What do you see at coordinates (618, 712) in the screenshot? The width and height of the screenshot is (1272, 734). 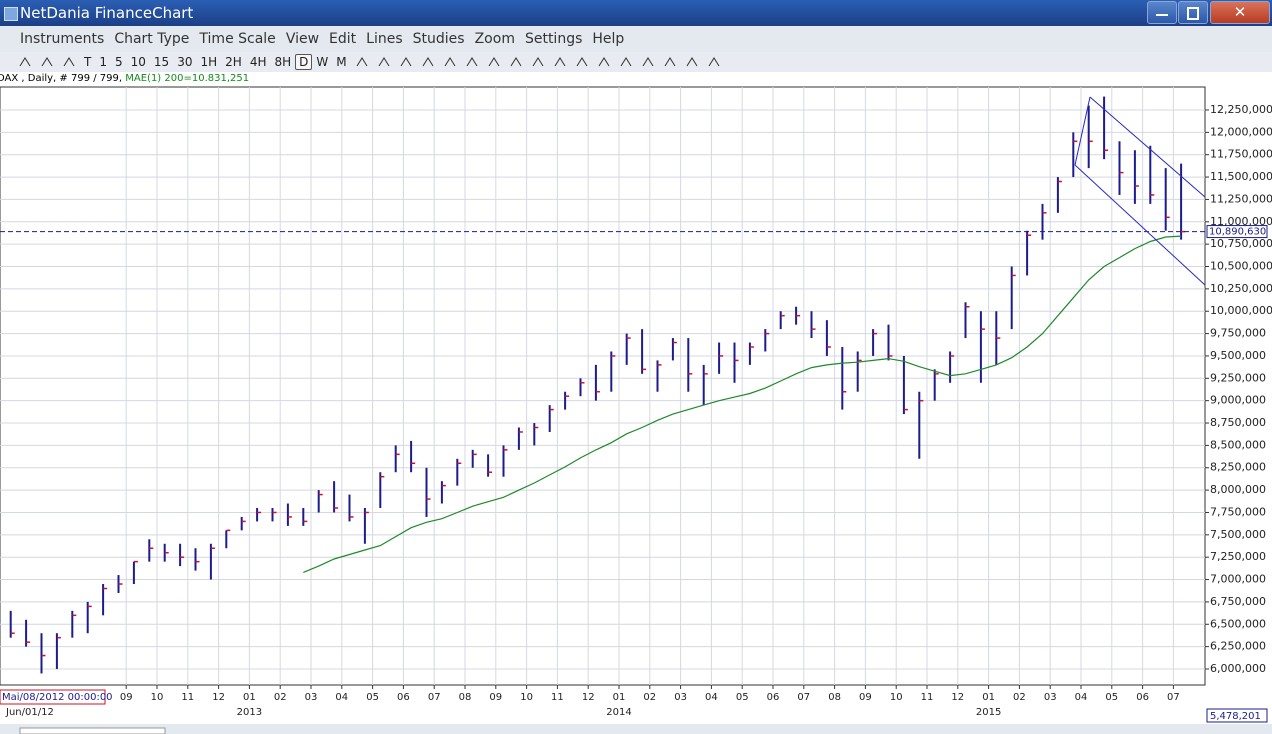 I see `year-label: 2014` at bounding box center [618, 712].